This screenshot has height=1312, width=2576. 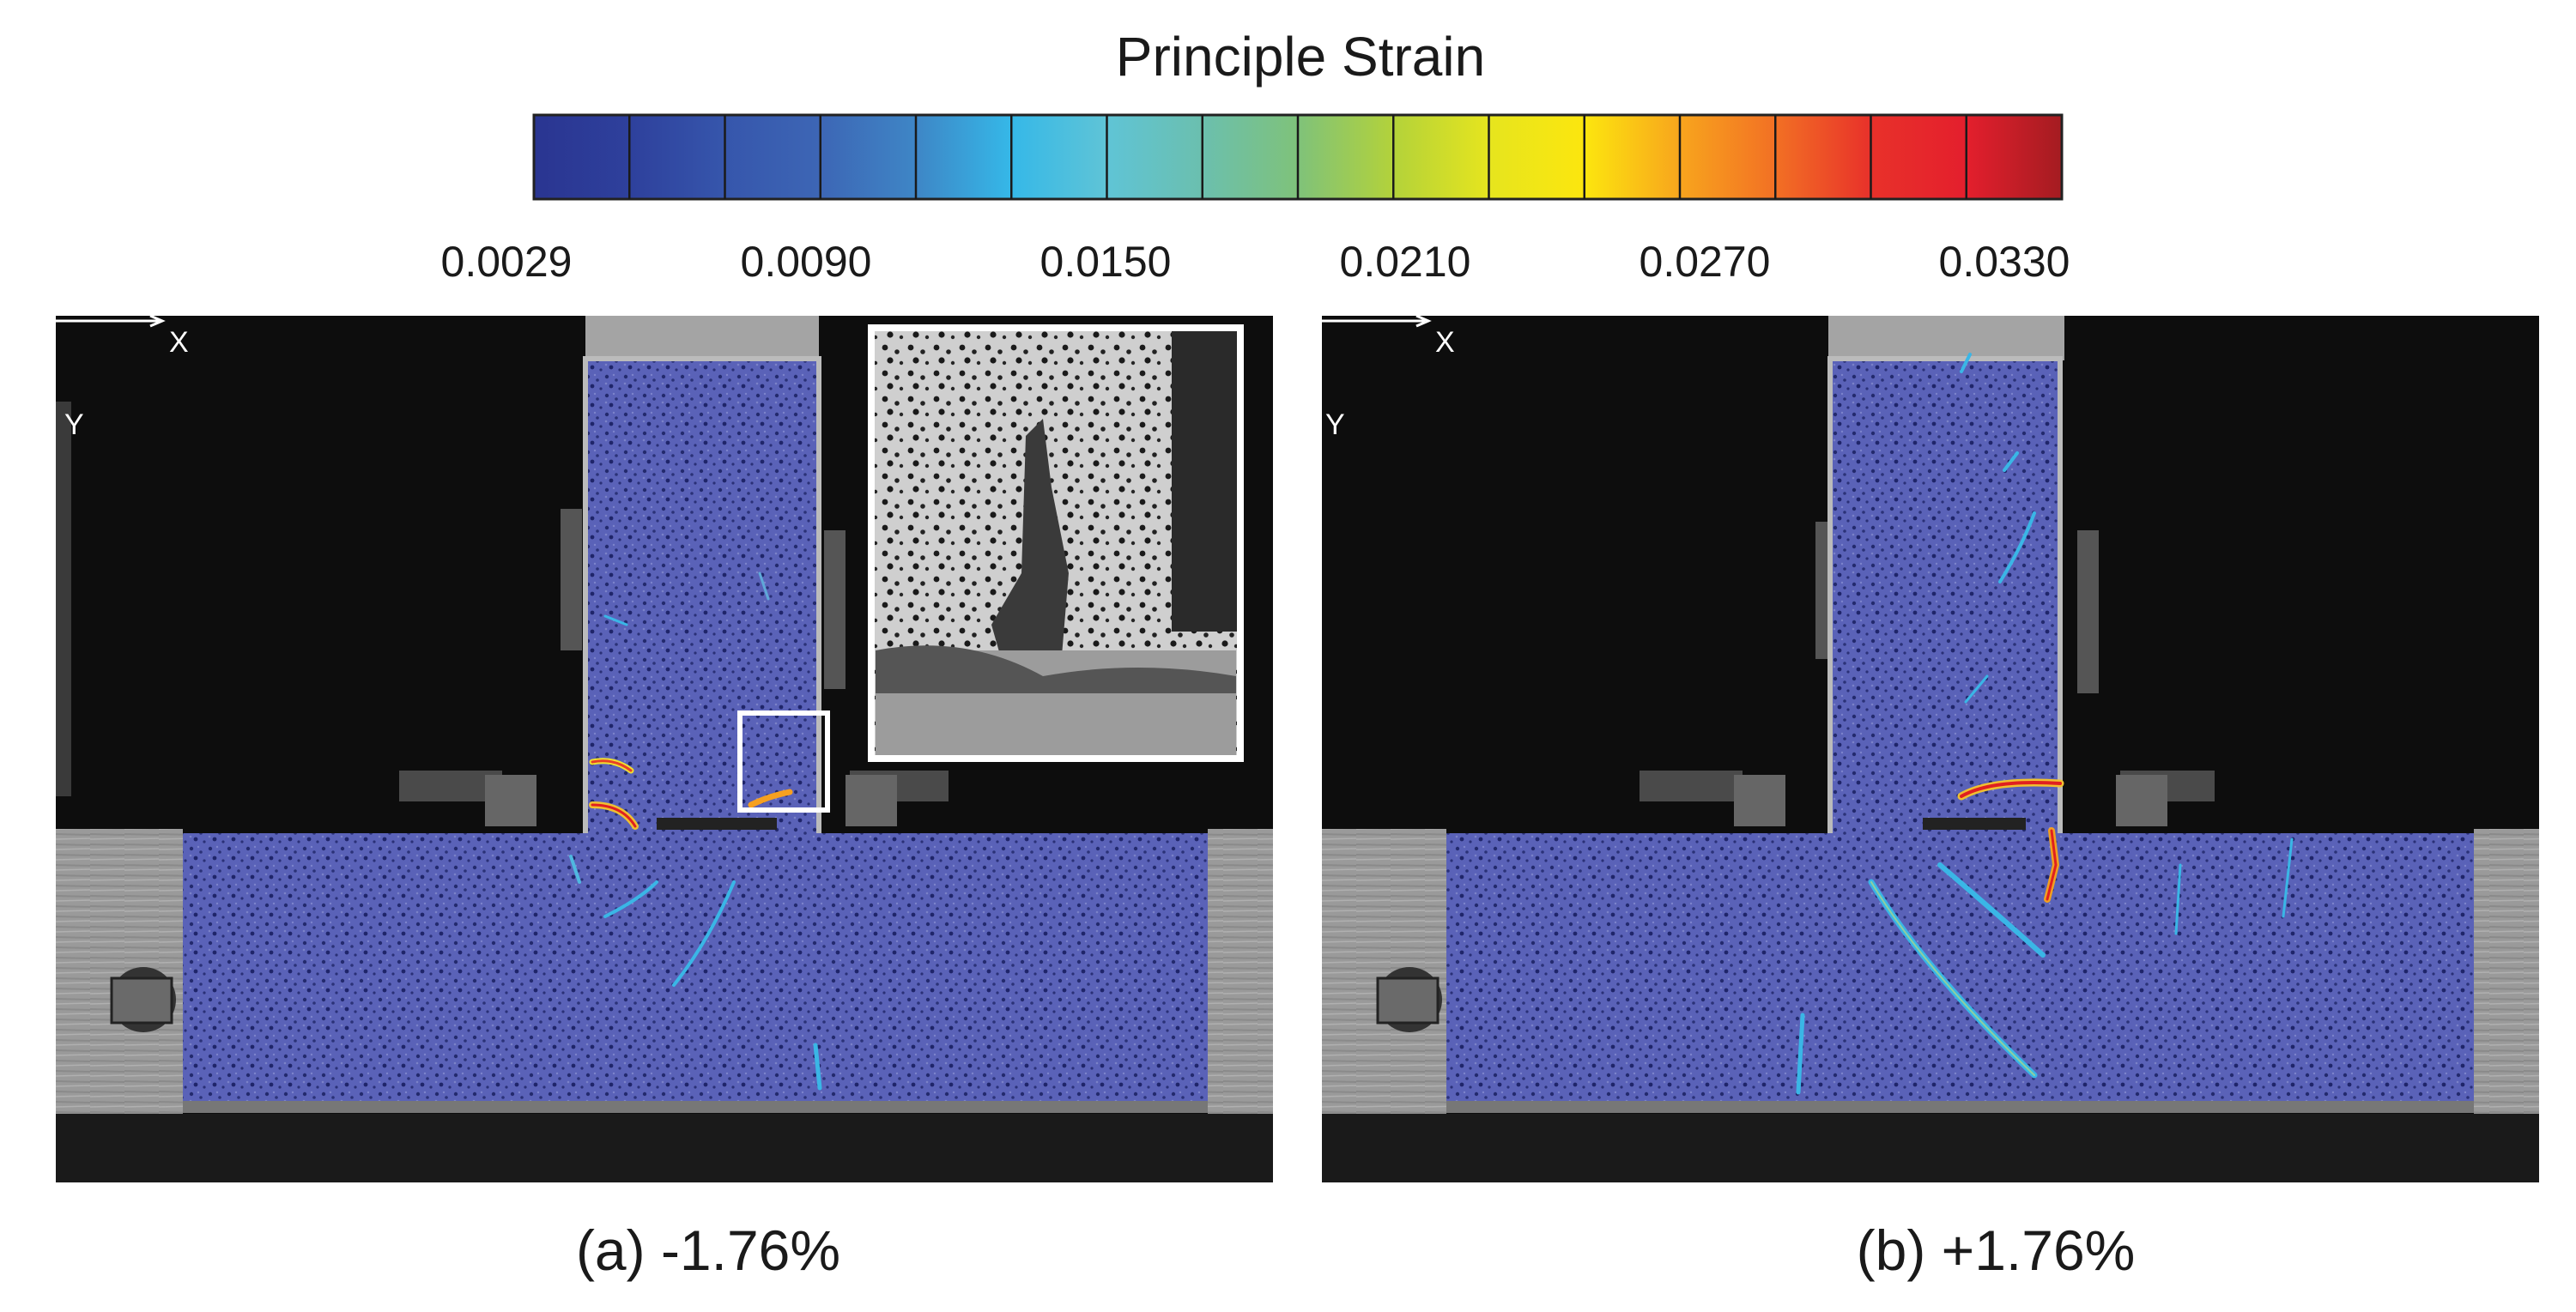 What do you see at coordinates (2045, 724) in the screenshot?
I see `panel-b-cracks` at bounding box center [2045, 724].